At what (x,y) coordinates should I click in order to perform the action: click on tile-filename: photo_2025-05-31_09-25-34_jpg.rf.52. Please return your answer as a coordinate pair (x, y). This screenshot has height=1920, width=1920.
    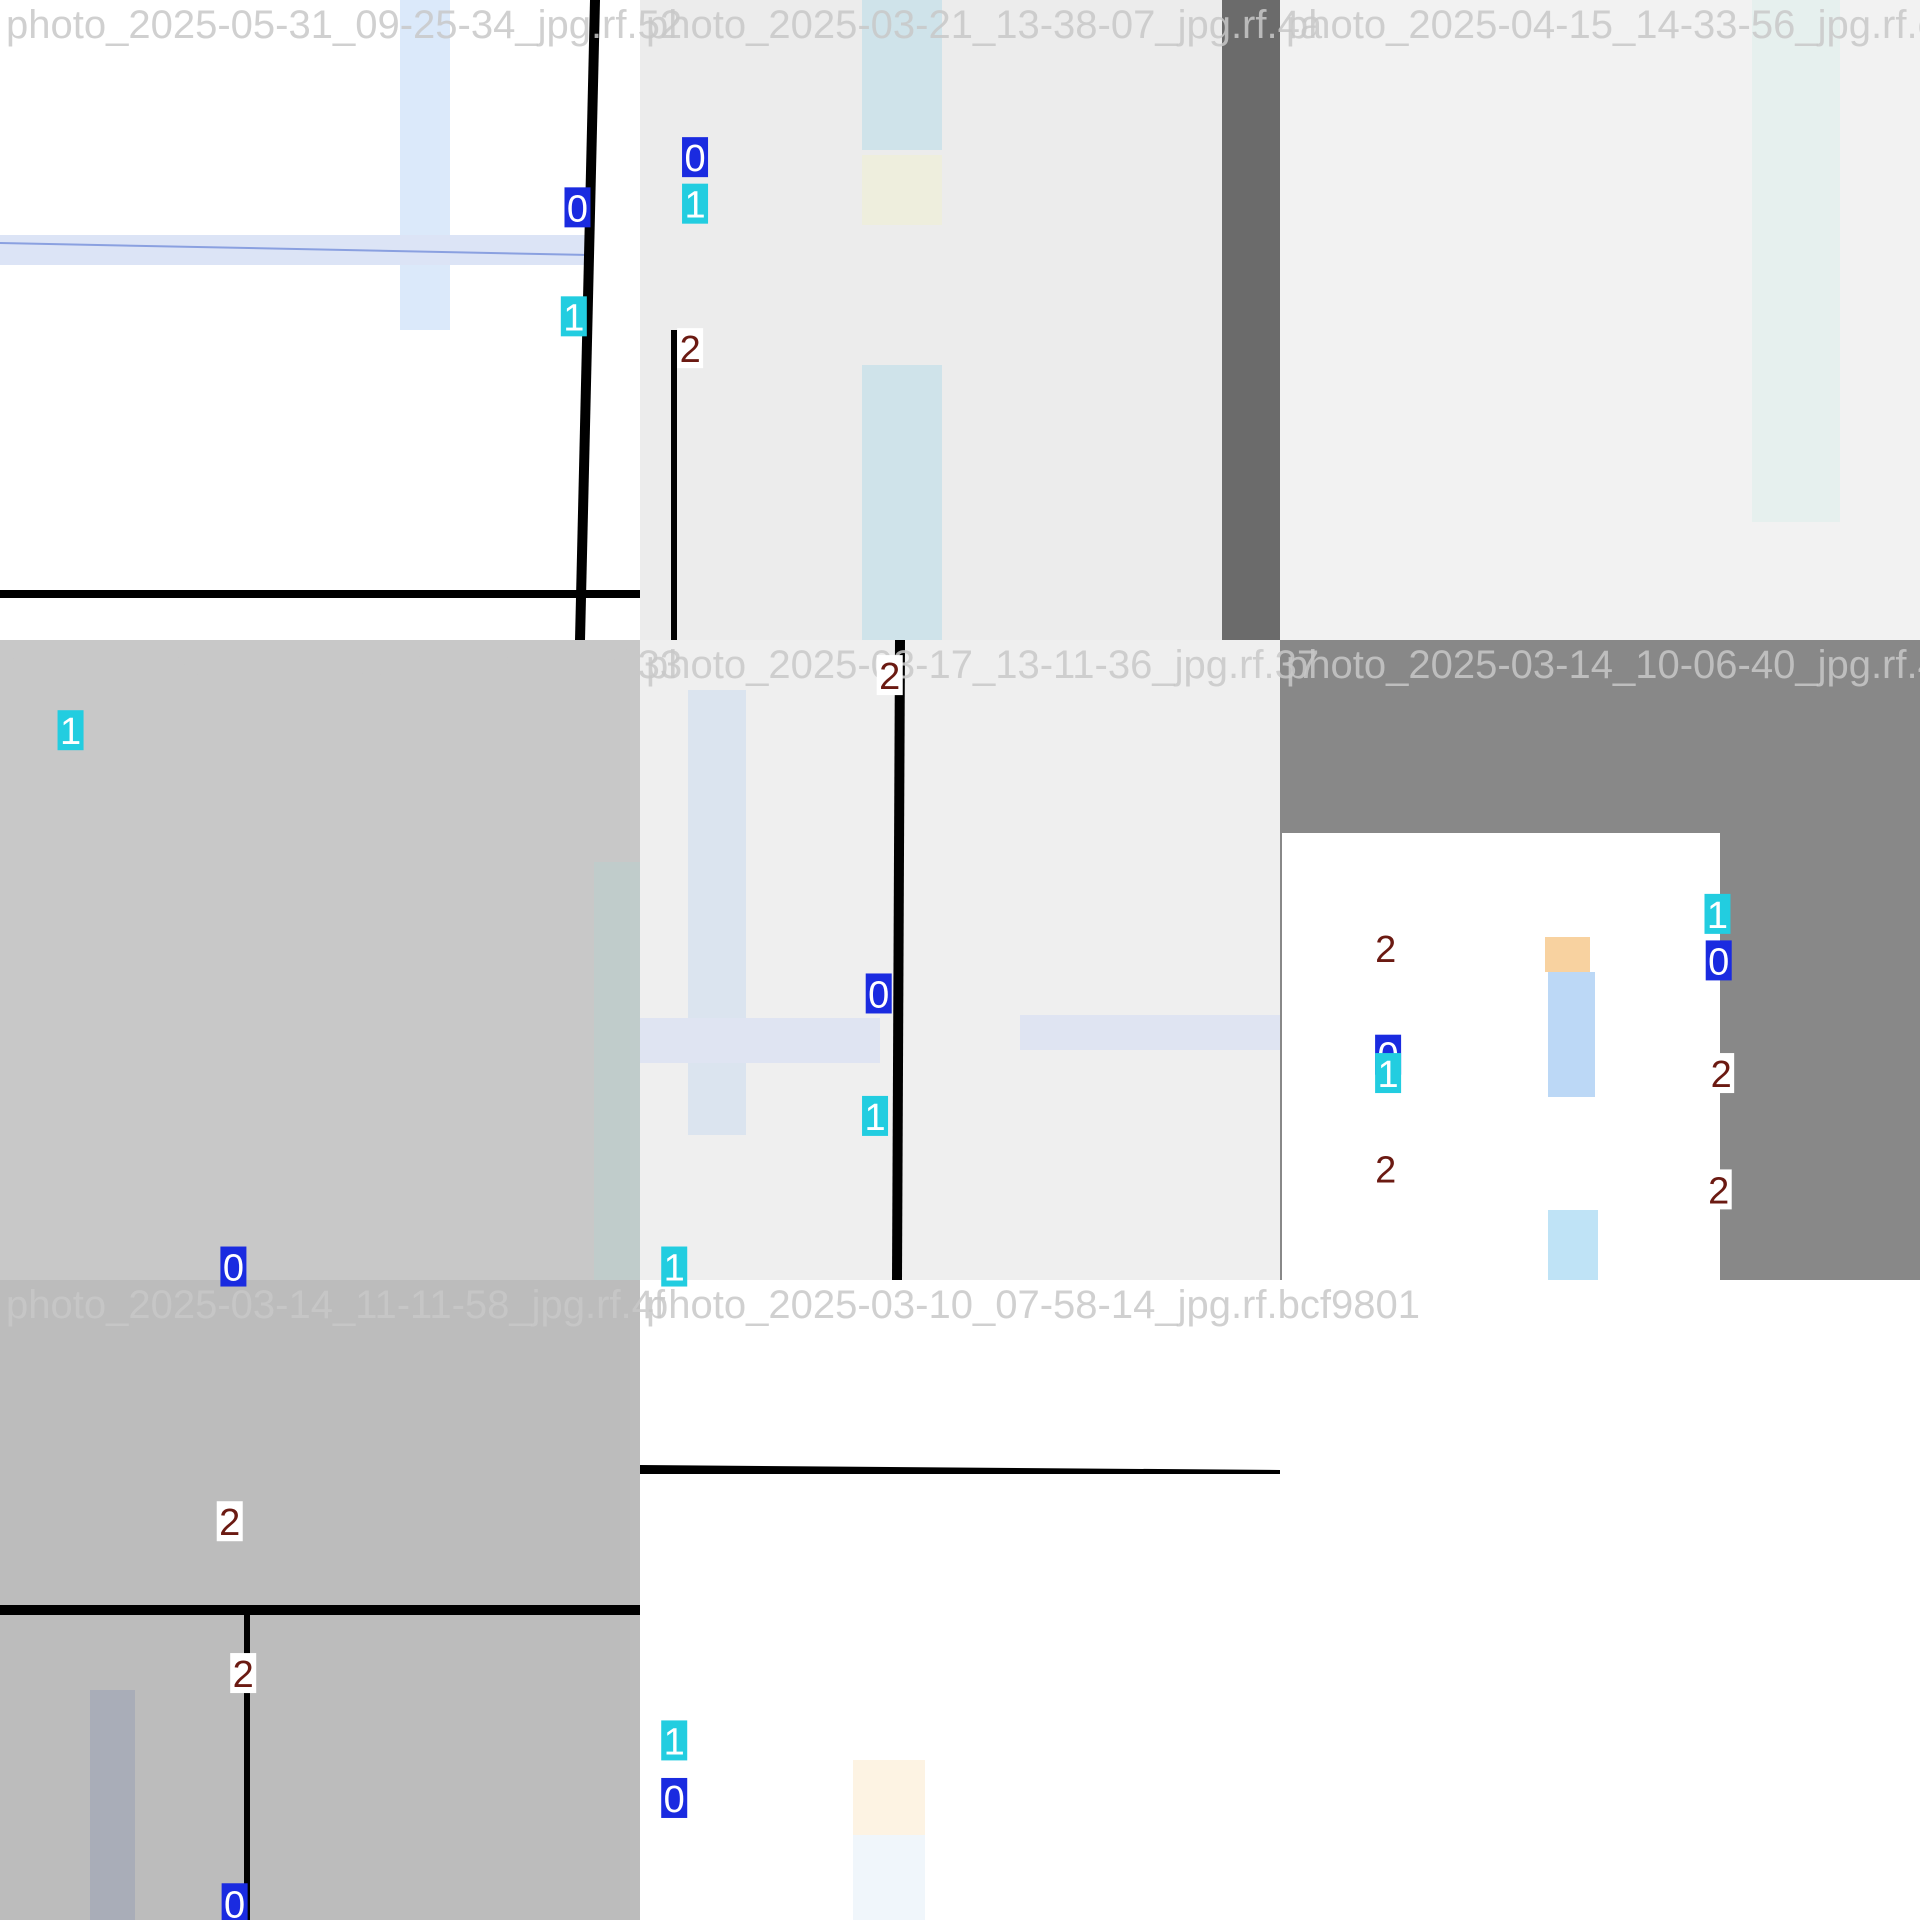
    Looking at the image, I should click on (344, 25).